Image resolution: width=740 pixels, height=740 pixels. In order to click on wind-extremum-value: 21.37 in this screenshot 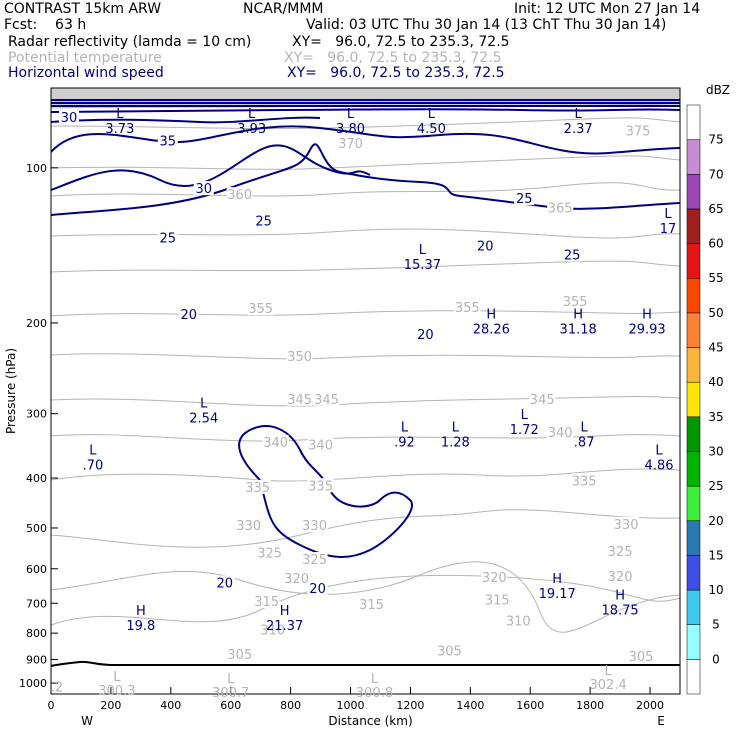, I will do `click(284, 626)`.